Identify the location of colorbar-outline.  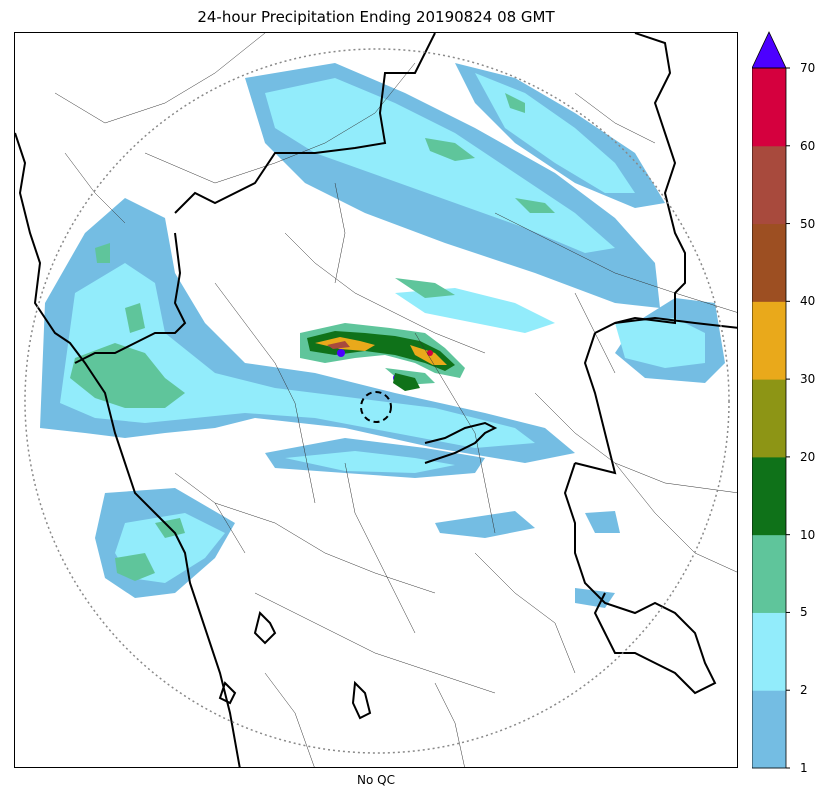
(769, 418).